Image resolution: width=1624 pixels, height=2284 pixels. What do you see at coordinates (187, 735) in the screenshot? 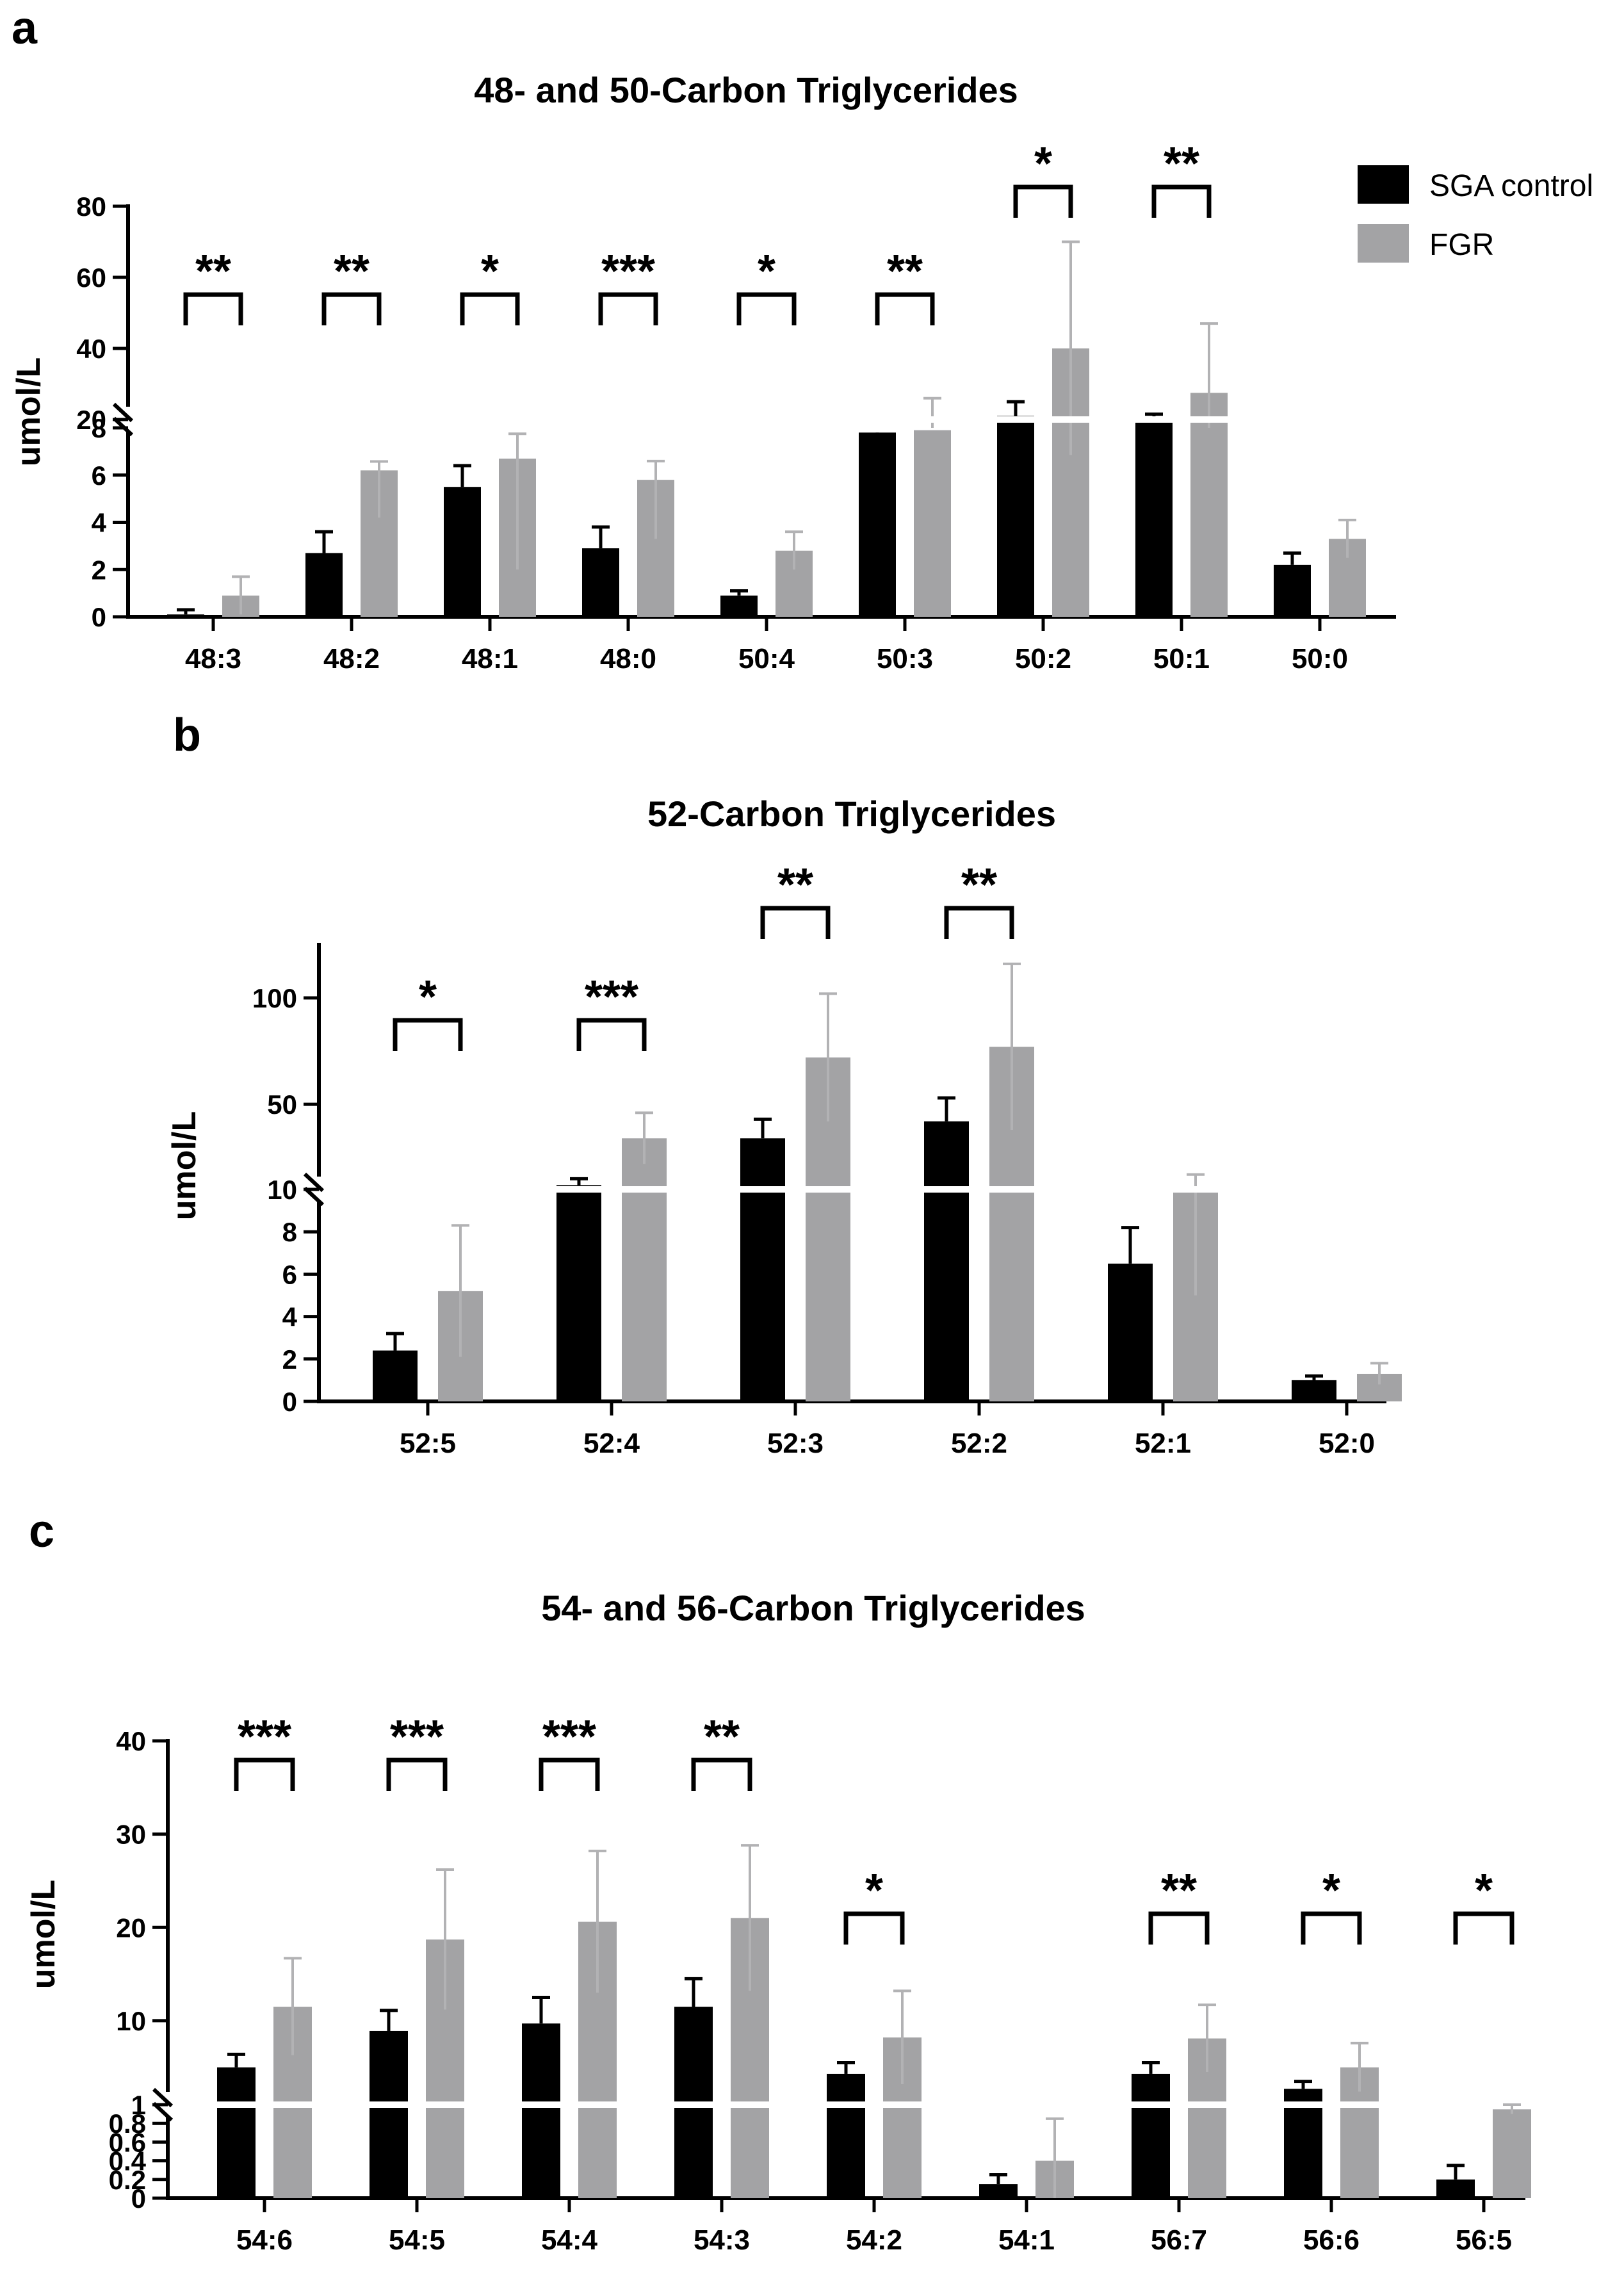
I see `panel-letter: b` at bounding box center [187, 735].